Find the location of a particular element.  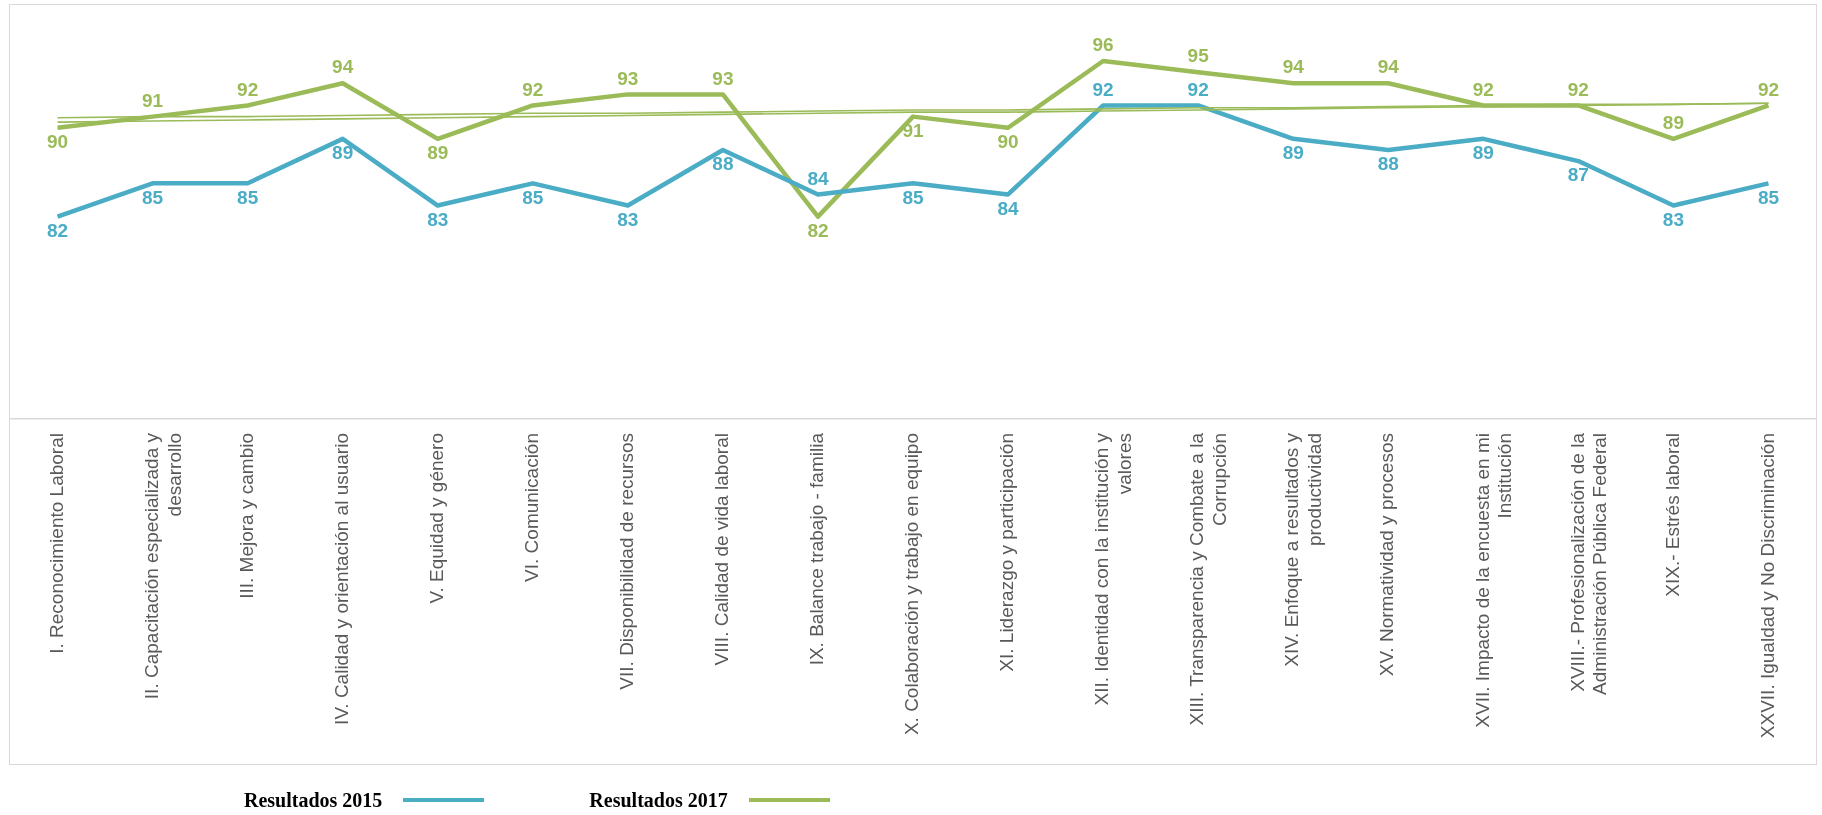

x-tick-label: II. Capacitación especializada y desarrollo is located at coordinates (162, 566).